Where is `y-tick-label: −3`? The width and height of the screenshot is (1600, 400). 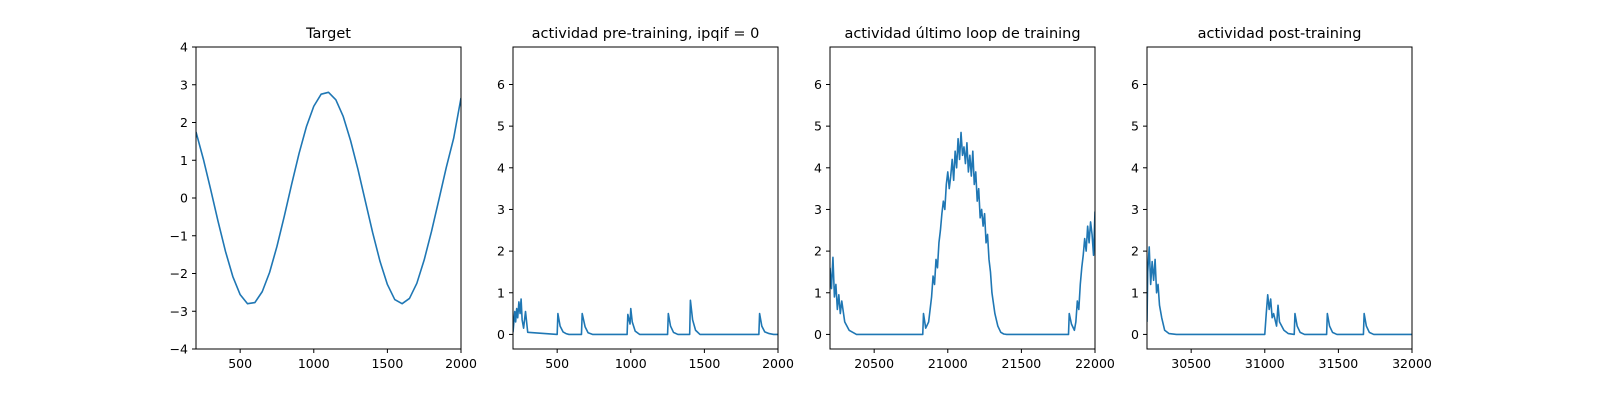
y-tick-label: −3 is located at coordinates (179, 311).